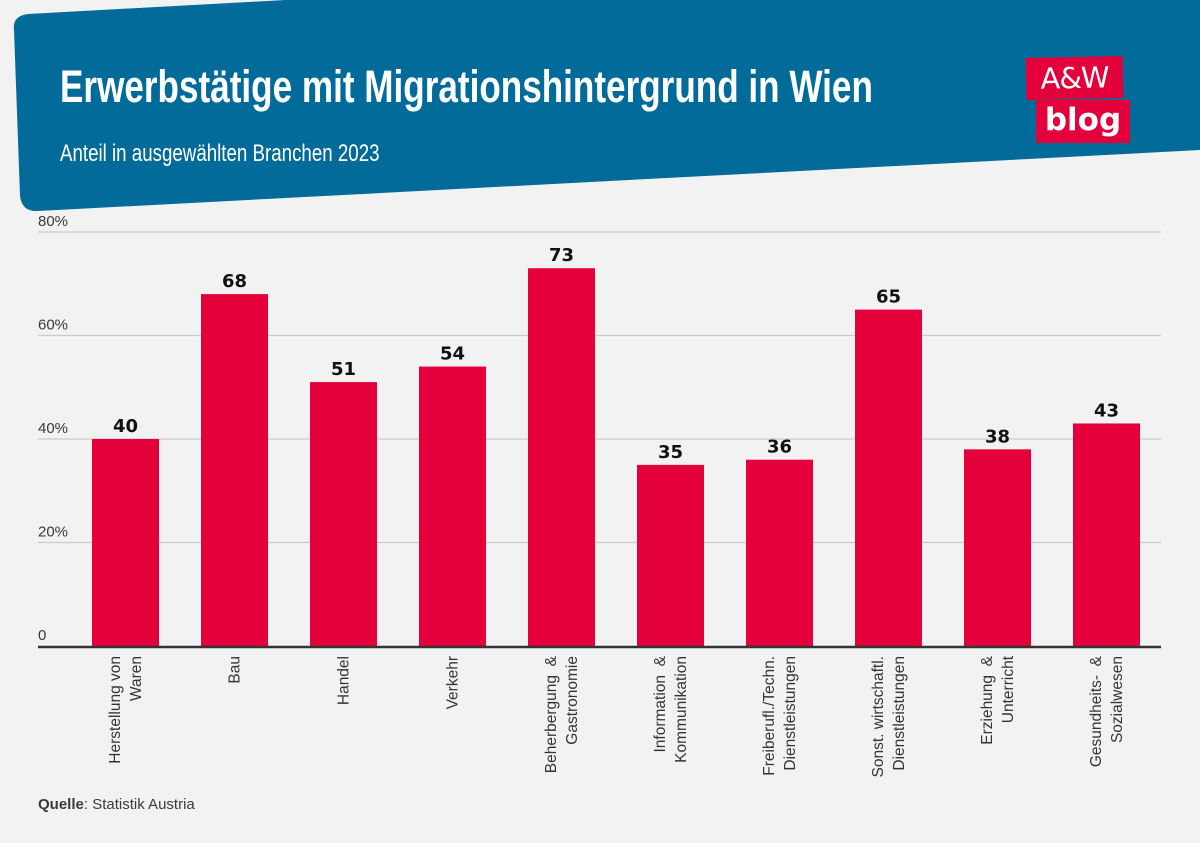 The width and height of the screenshot is (1200, 843). What do you see at coordinates (779, 447) in the screenshot?
I see `data-label: 36` at bounding box center [779, 447].